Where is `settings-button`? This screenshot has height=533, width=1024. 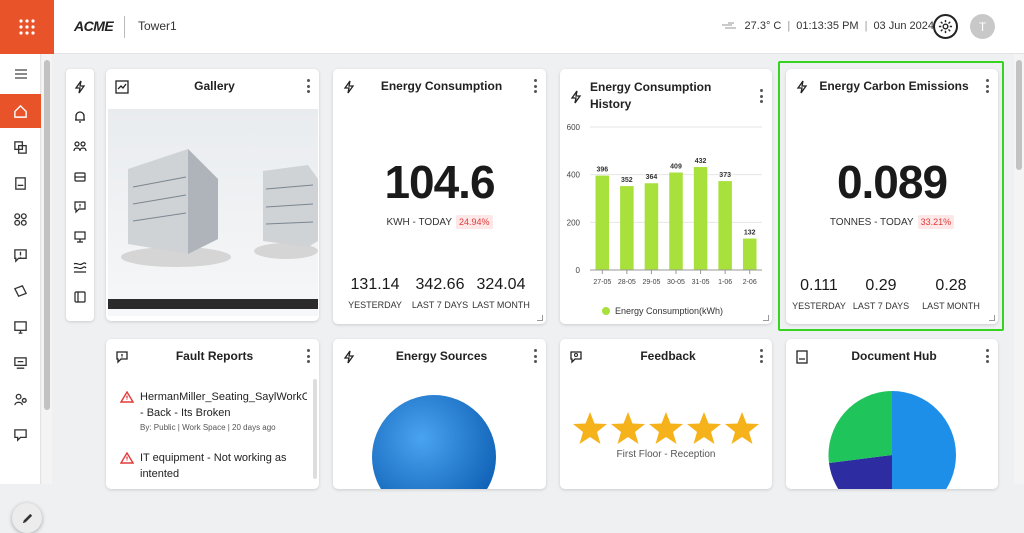 settings-button is located at coordinates (945, 26).